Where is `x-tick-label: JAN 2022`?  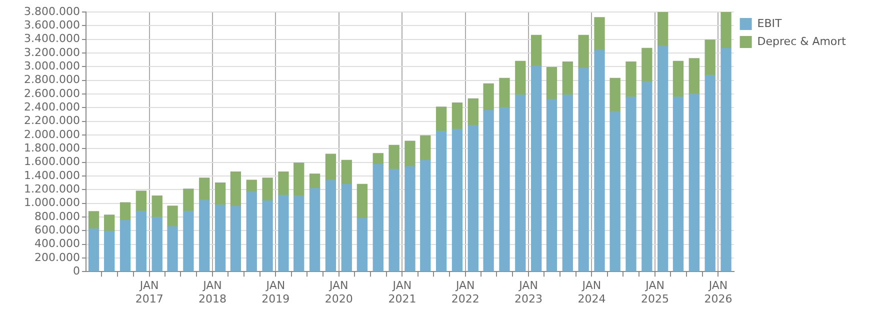 x-tick-label: JAN 2022 is located at coordinates (465, 292).